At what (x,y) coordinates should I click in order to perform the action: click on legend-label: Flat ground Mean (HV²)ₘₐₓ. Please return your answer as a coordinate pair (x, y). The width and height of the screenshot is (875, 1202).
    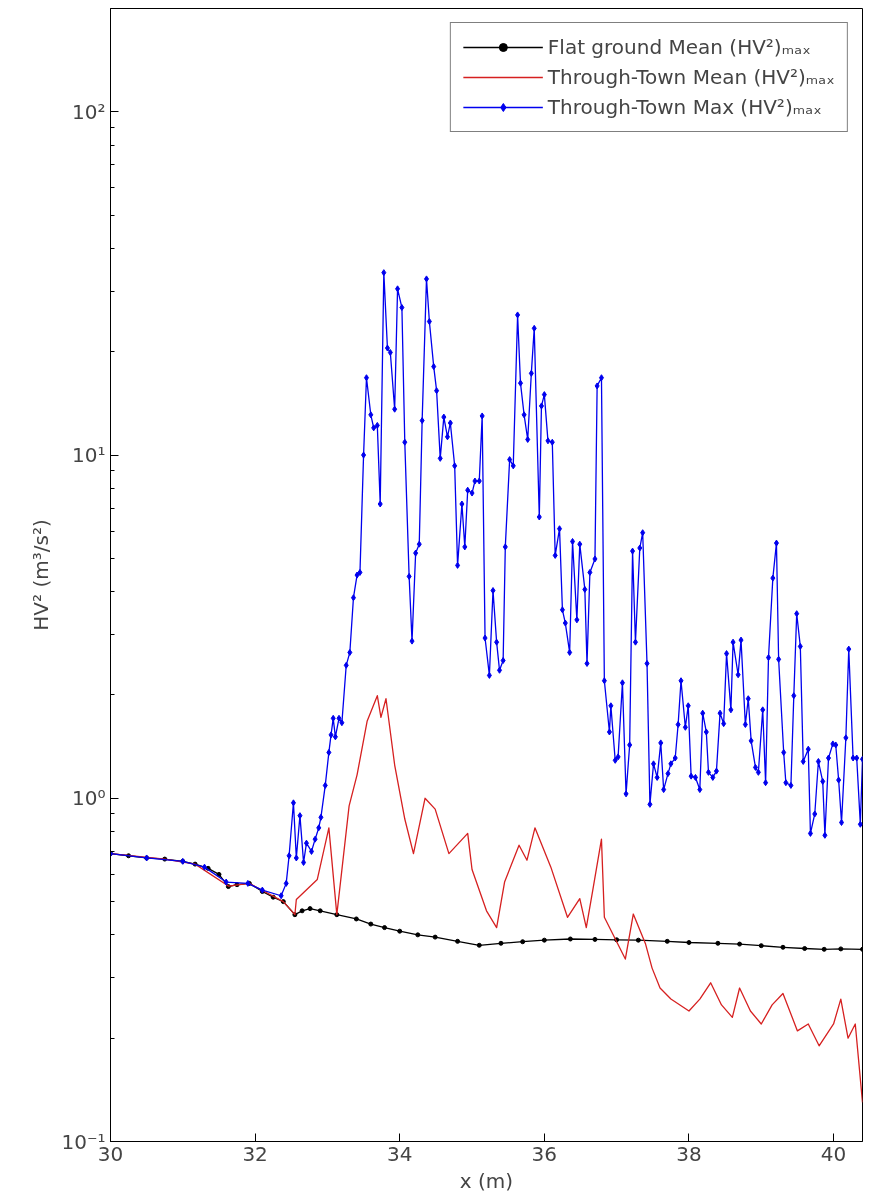
    Looking at the image, I should click on (679, 47).